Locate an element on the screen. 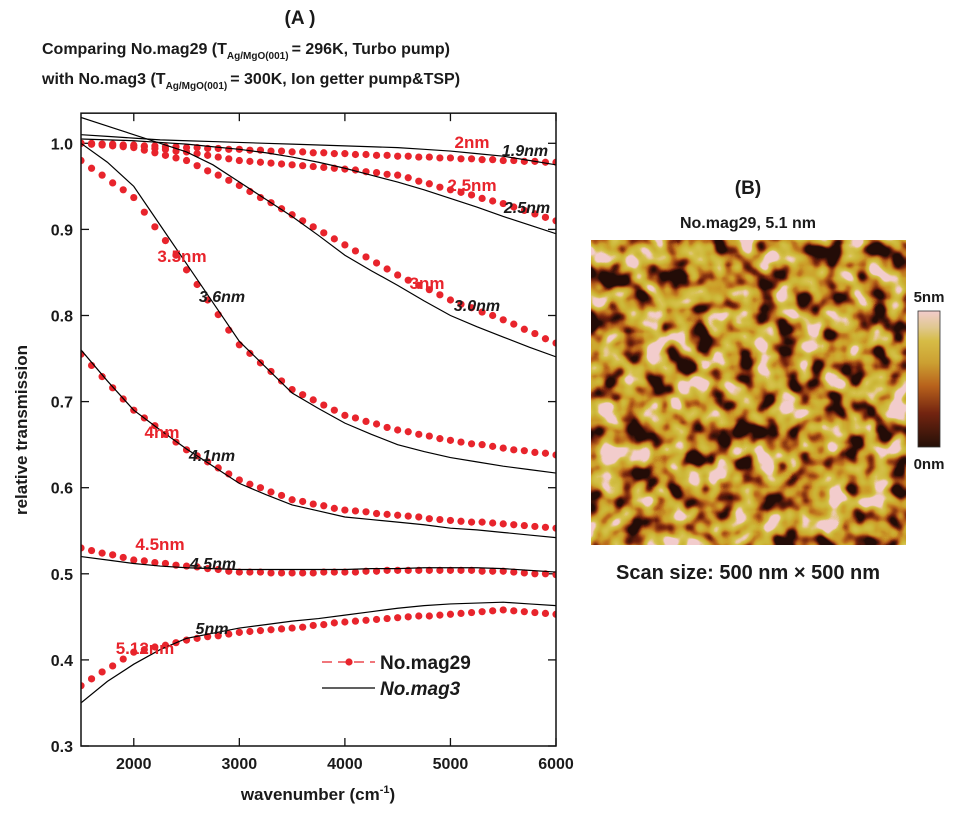  colorbar-max-label: 5nm is located at coordinates (929, 297).